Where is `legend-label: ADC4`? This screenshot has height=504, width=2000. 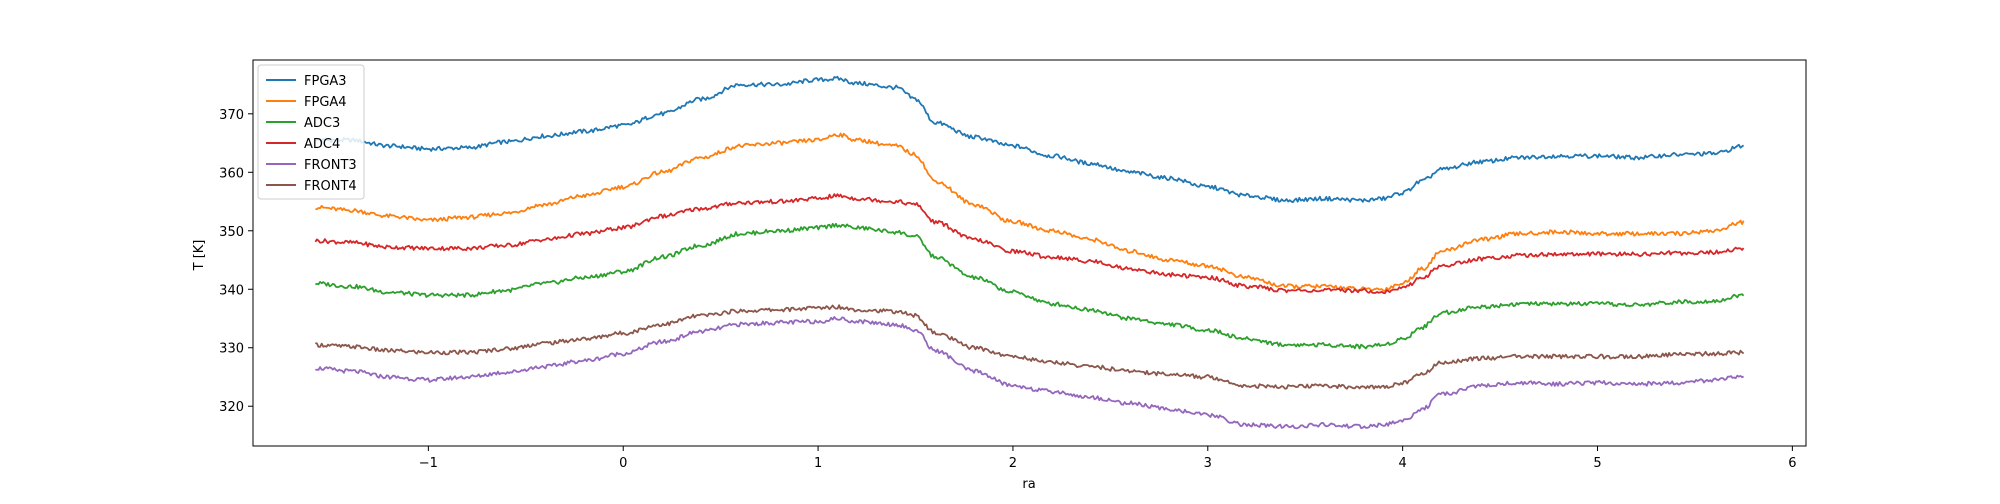
legend-label: ADC4 is located at coordinates (322, 144).